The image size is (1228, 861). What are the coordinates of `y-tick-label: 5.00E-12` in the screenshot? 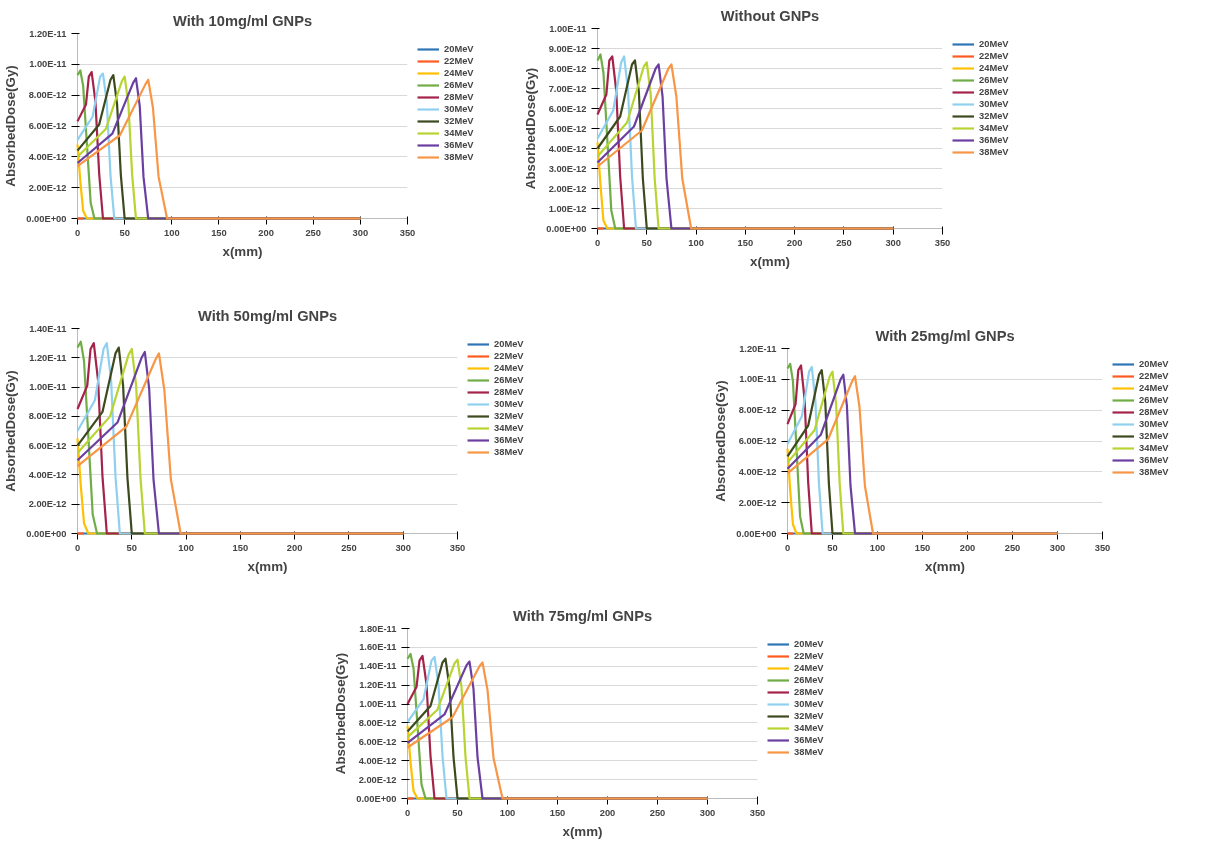 It's located at (567, 128).